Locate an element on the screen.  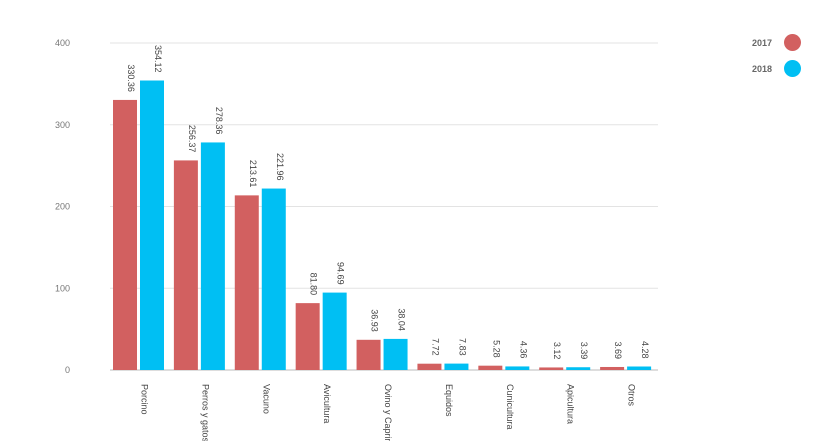
x-category-label: Ovino y Caprino is located at coordinates (388, 412).